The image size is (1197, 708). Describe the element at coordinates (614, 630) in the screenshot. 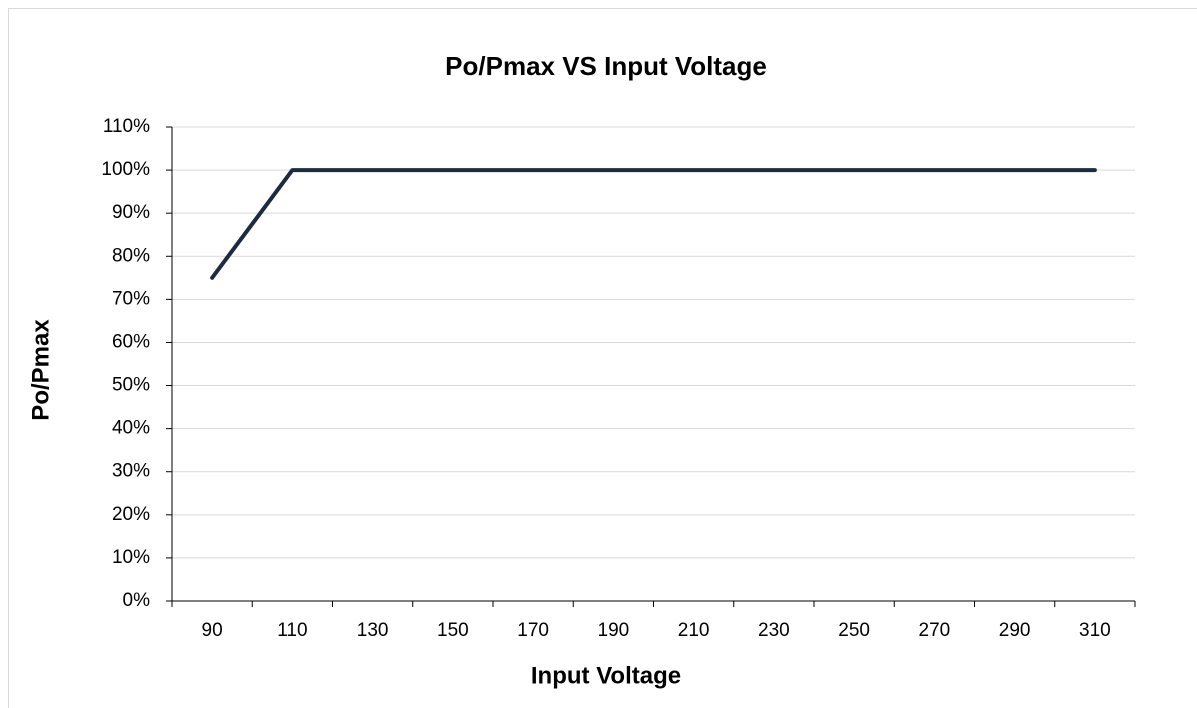

I see `x-tick-label: 190` at that location.